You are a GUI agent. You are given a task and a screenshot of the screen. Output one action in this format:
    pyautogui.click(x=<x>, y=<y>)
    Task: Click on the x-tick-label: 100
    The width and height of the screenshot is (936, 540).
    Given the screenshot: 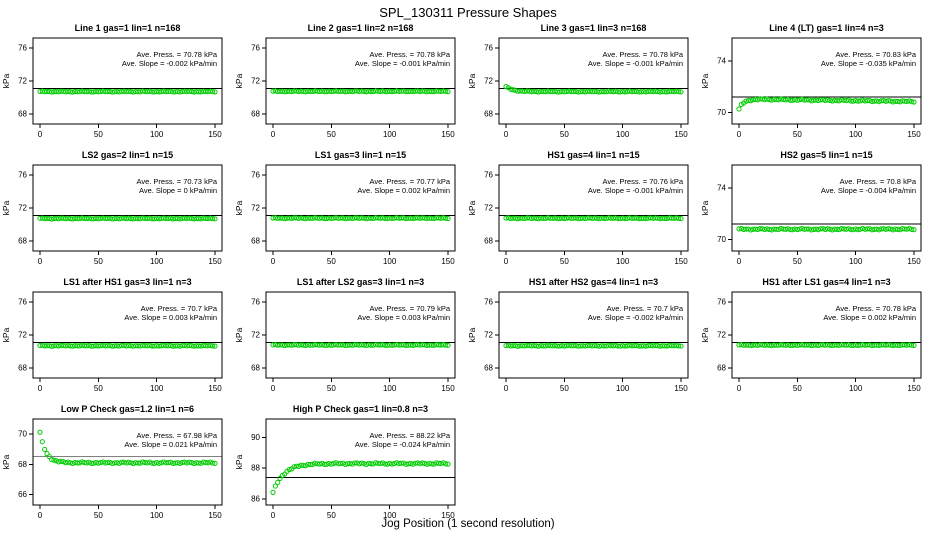 What is the action you would take?
    pyautogui.click(x=390, y=515)
    